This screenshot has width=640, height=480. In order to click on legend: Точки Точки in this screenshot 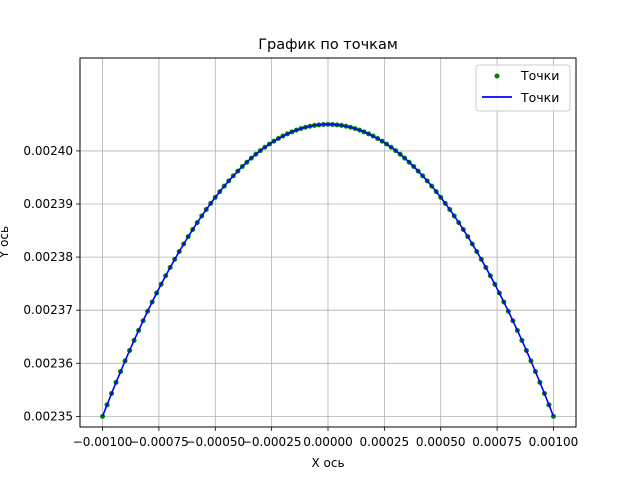, I will do `click(523, 88)`.